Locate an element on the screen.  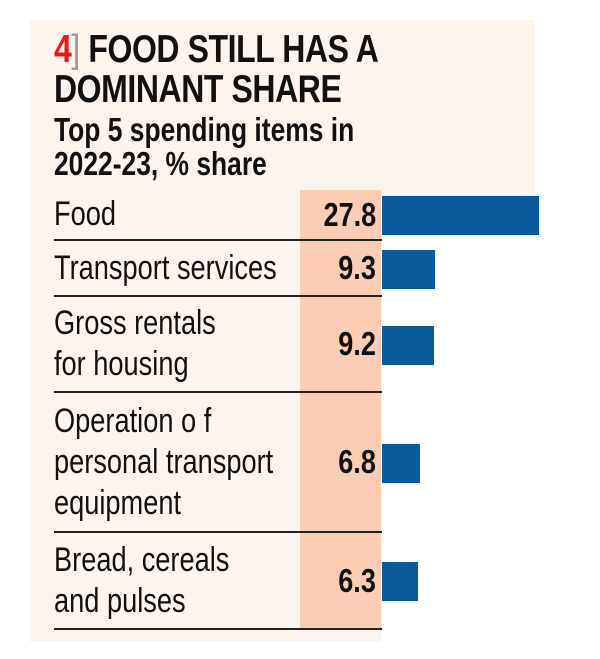
value-label: 9.2 is located at coordinates (357, 343).